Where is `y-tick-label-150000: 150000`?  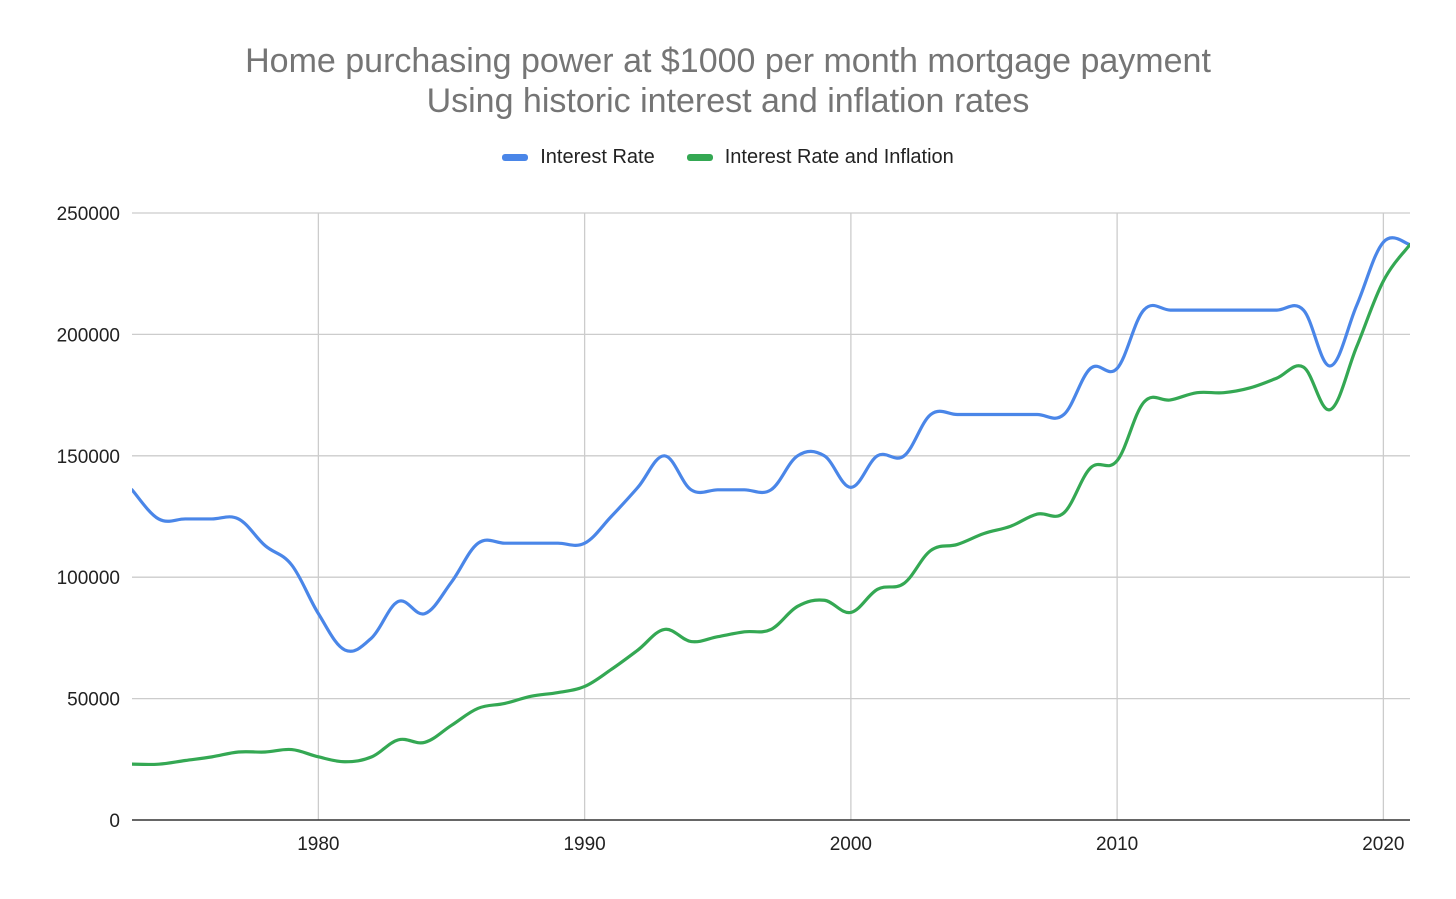
y-tick-label-150000: 150000 is located at coordinates (88, 457).